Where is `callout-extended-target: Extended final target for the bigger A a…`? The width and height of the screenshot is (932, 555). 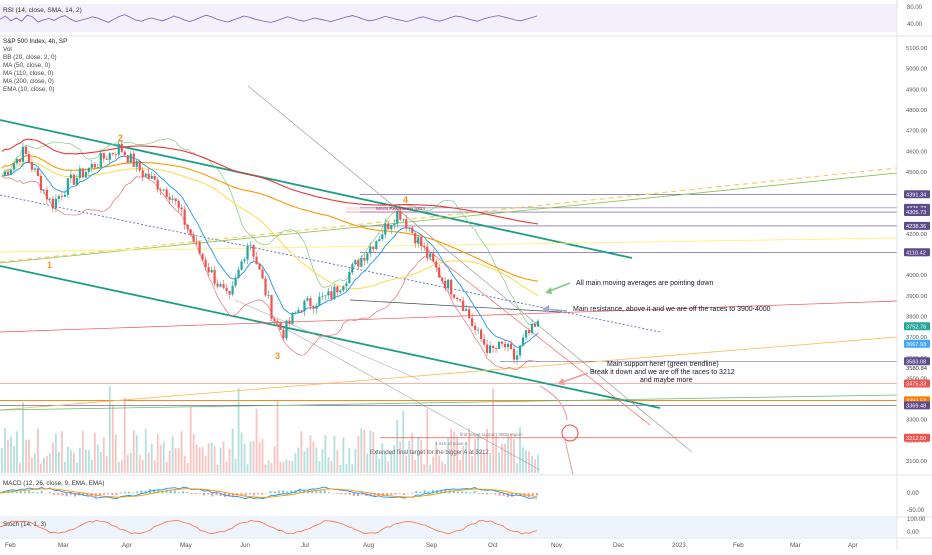
callout-extended-target: Extended final target for the bigger A a… is located at coordinates (429, 453).